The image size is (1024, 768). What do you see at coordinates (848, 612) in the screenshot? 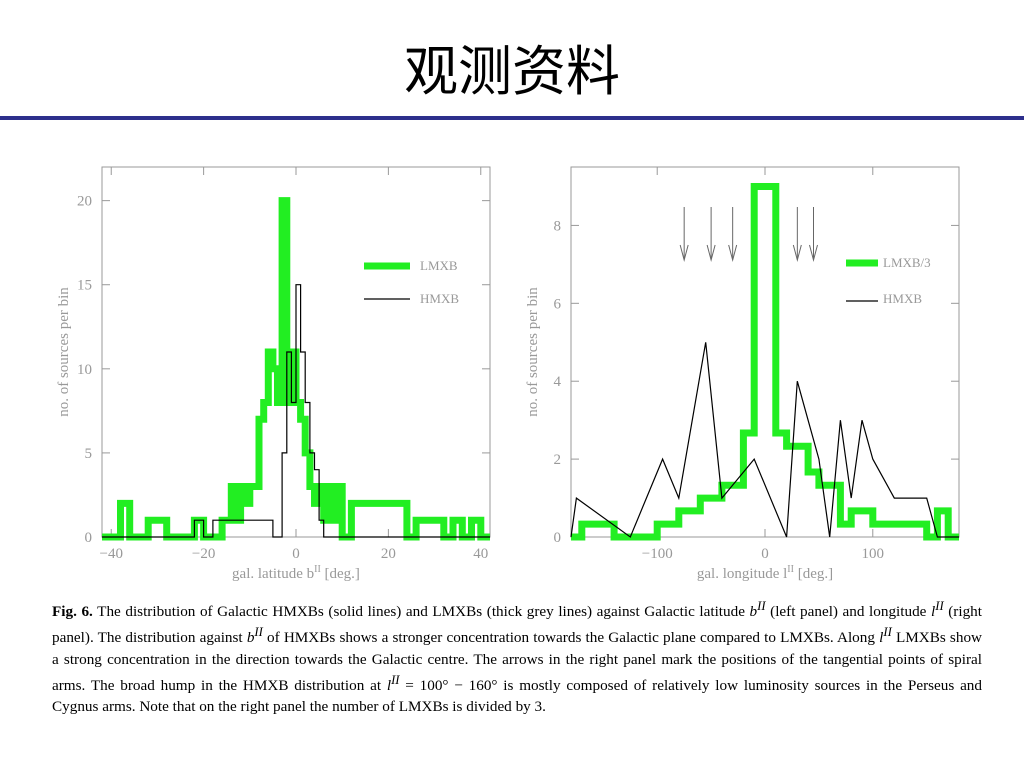
I see `caption-part-2: (left panel) and longitude` at bounding box center [848, 612].